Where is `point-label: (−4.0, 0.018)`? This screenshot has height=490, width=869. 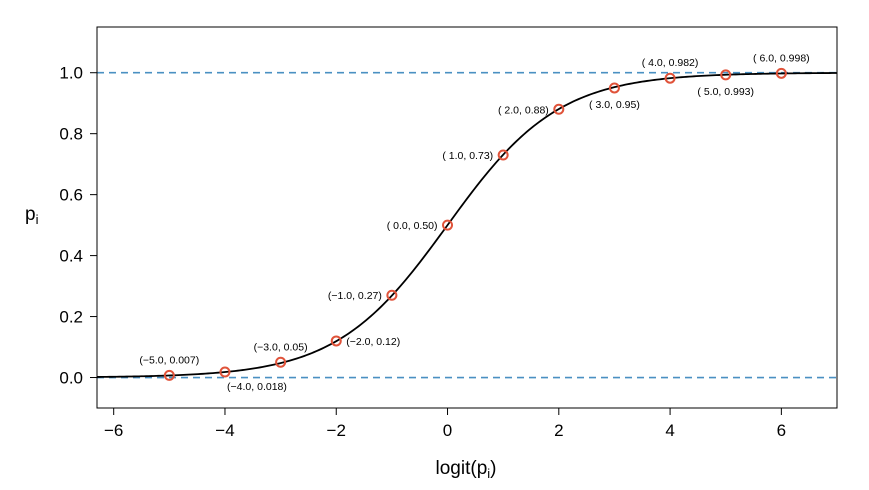 point-label: (−4.0, 0.018) is located at coordinates (257, 387).